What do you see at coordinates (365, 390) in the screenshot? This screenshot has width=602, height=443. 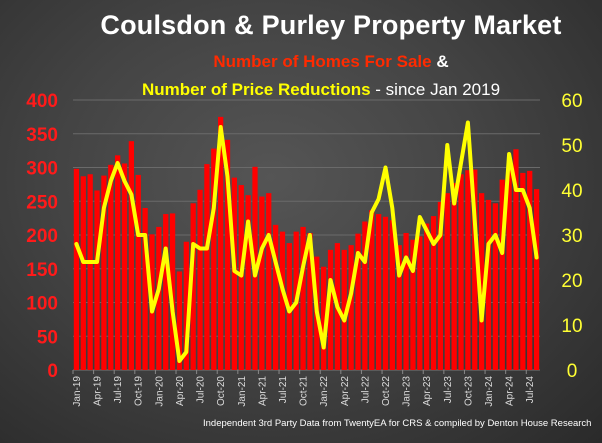 I see `x-axis-tick-label: Jul-22` at bounding box center [365, 390].